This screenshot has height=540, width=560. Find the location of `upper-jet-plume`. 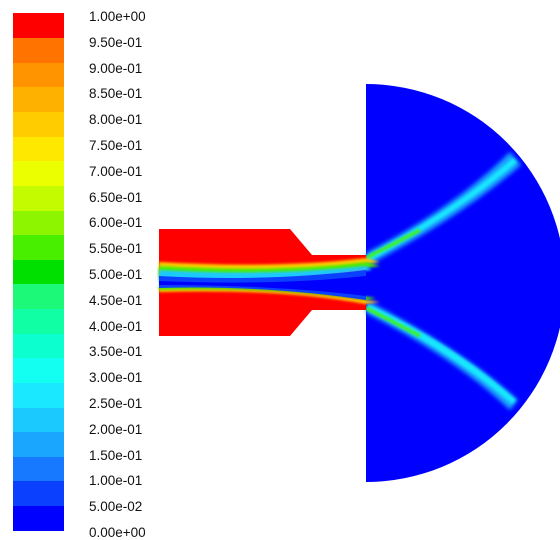

upper-jet-plume is located at coordinates (443, 208).